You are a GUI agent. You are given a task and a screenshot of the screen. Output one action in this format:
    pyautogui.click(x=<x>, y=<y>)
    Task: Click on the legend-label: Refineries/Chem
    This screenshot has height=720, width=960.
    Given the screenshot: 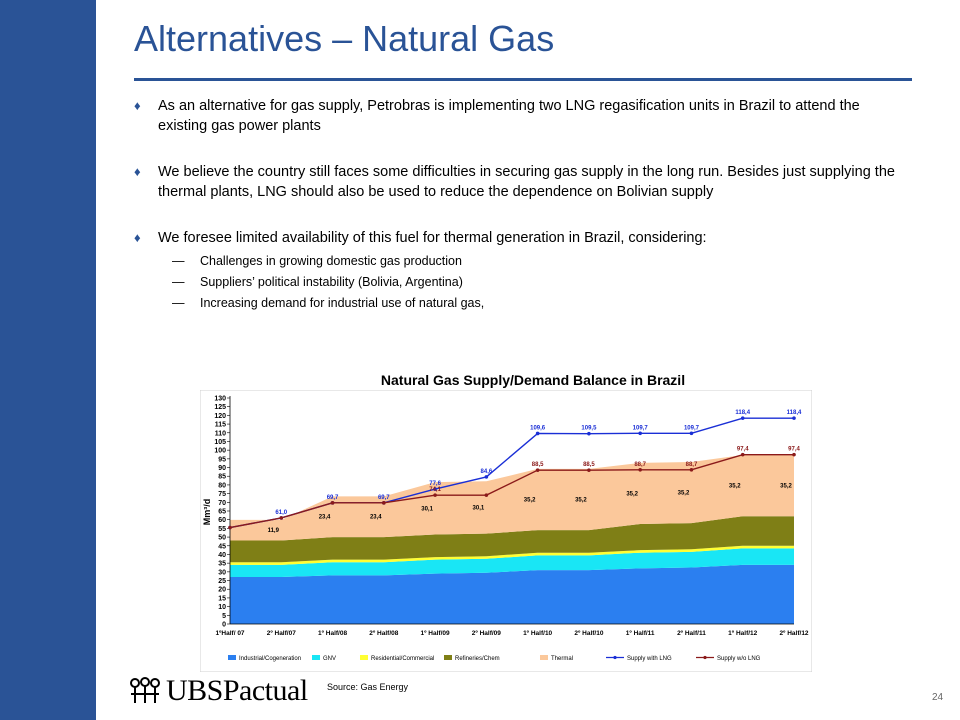 What is the action you would take?
    pyautogui.click(x=477, y=659)
    